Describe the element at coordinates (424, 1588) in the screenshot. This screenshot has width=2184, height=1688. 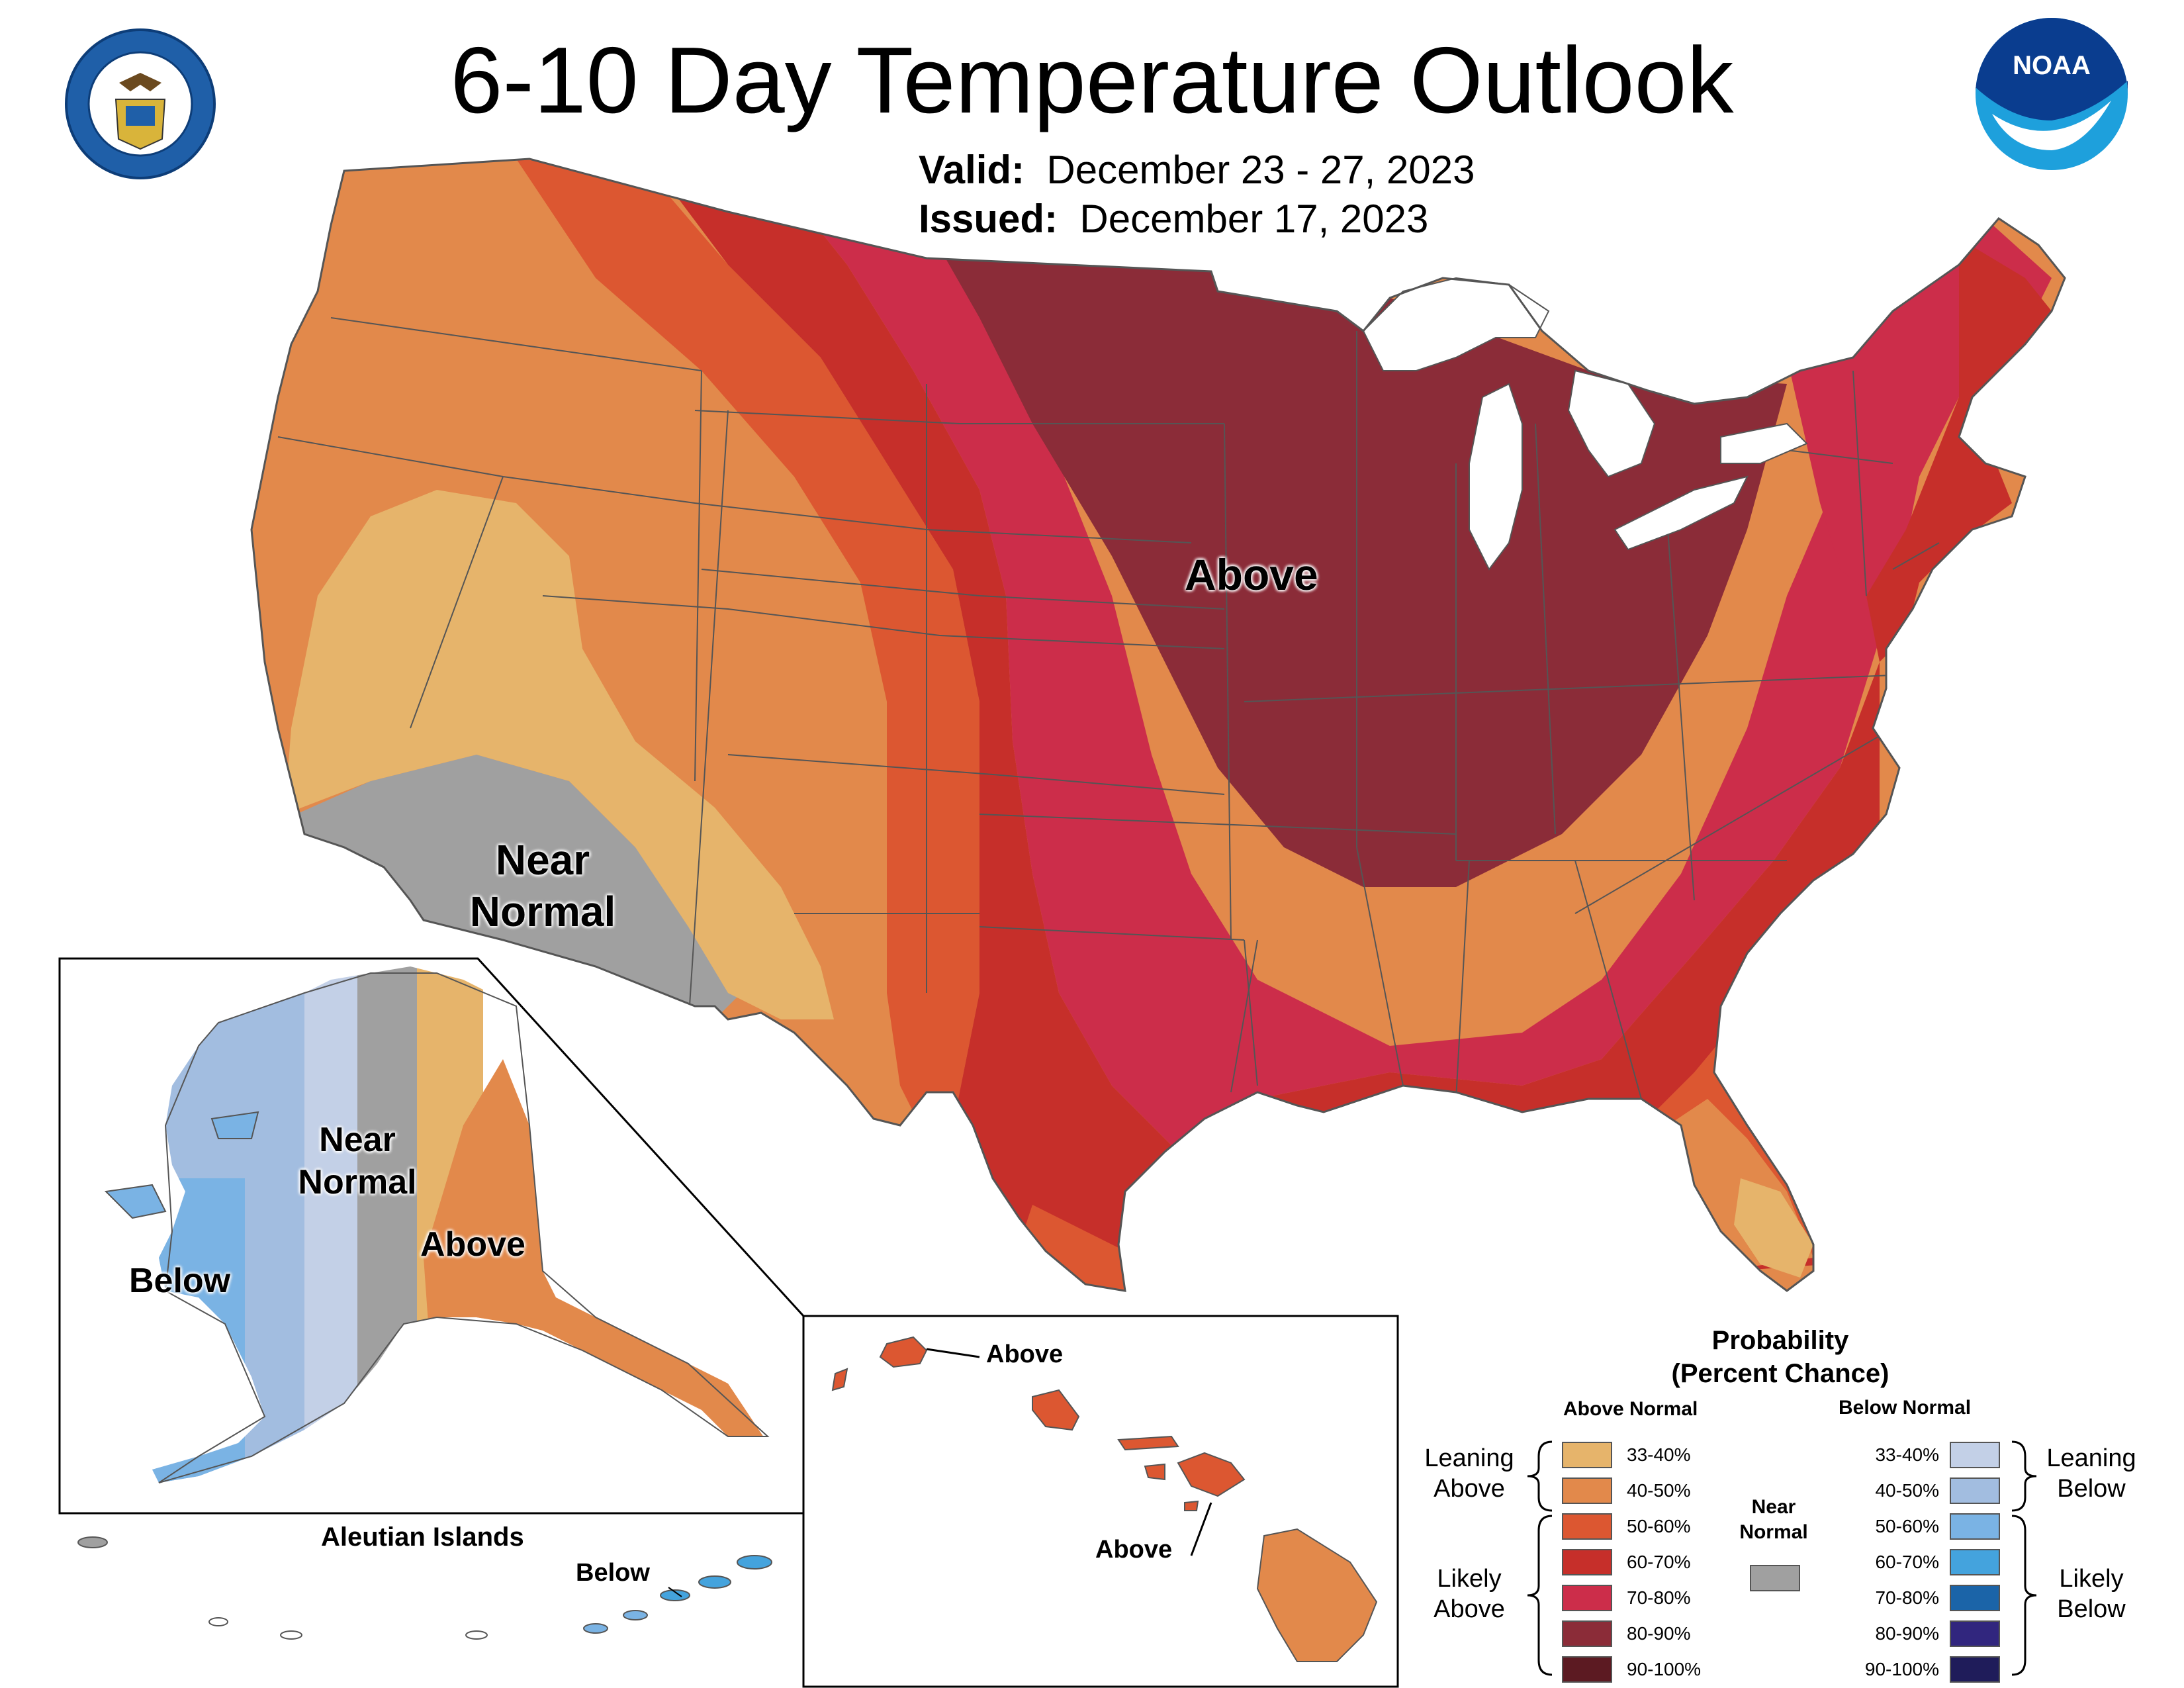
I see `aleutian-chain` at that location.